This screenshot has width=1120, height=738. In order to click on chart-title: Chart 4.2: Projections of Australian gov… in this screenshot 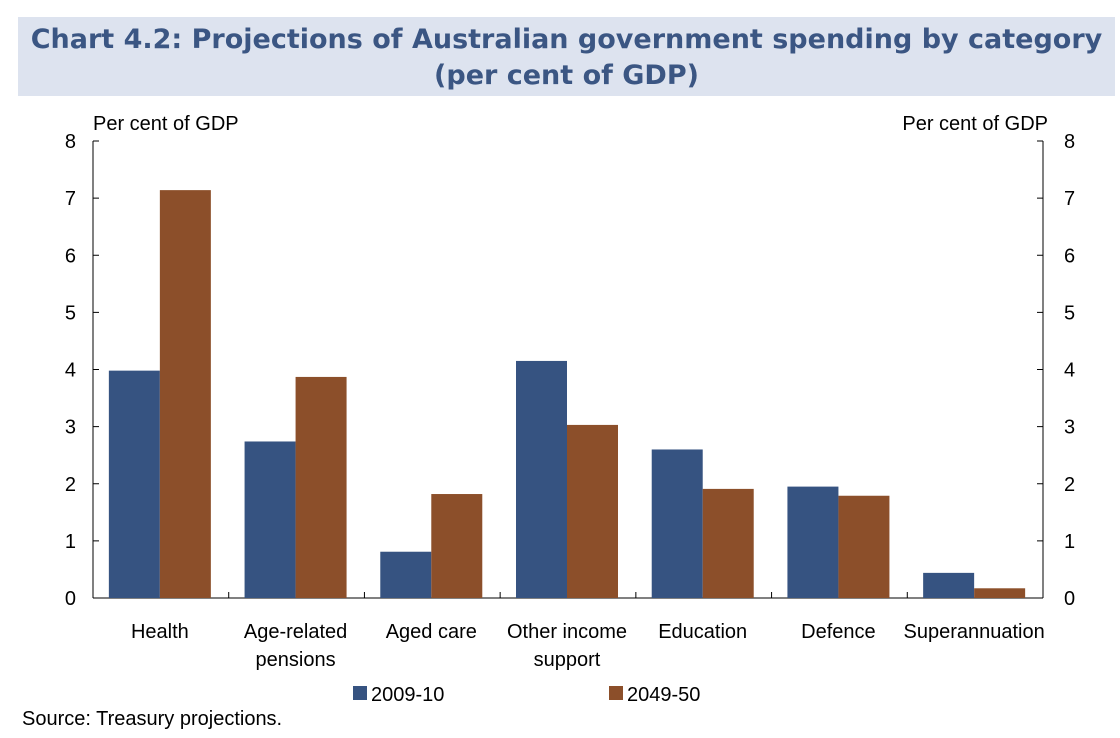, I will do `click(566, 39)`.